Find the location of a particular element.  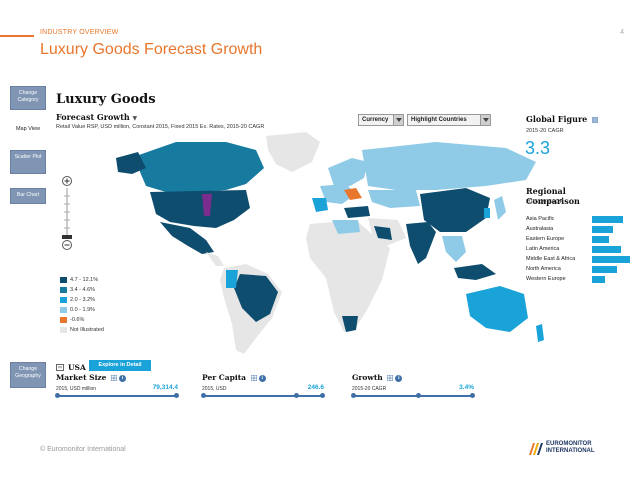

regional-comparison-row: Asia Pacific is located at coordinates (582, 219).